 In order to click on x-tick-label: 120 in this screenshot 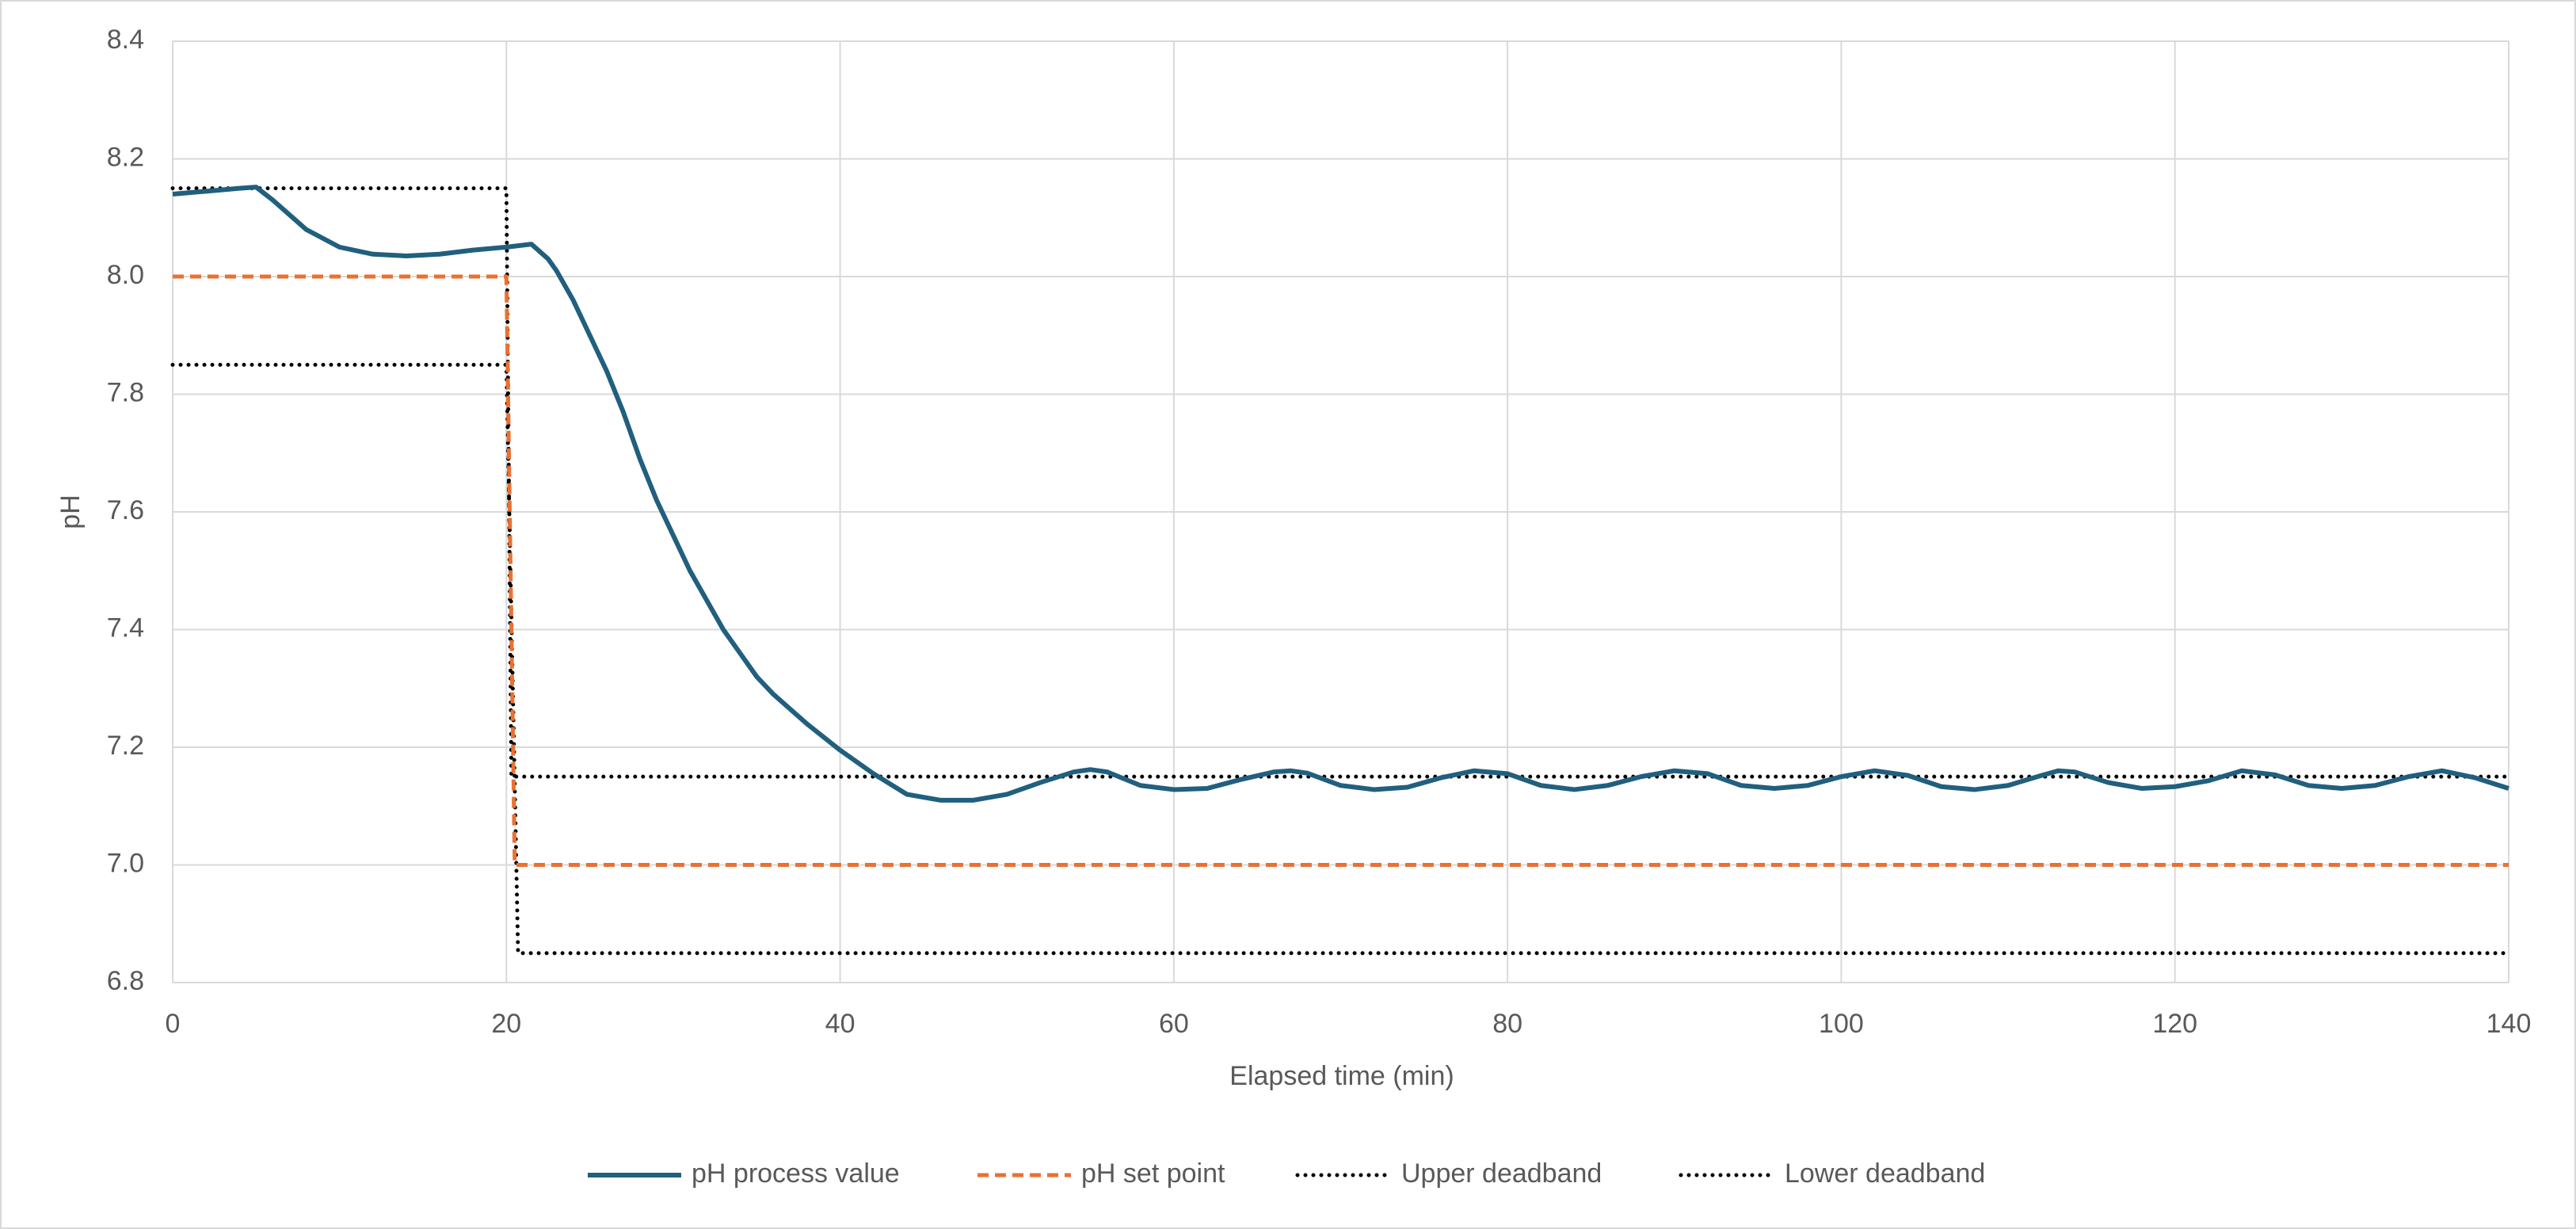, I will do `click(2174, 1024)`.